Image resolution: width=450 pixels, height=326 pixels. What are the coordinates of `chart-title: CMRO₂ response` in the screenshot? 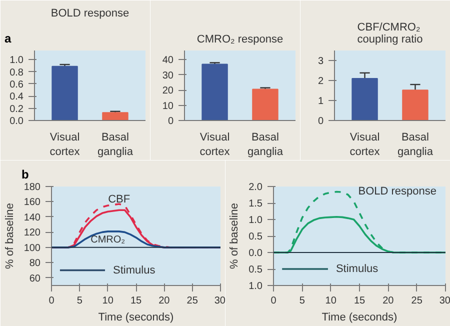 It's located at (240, 40).